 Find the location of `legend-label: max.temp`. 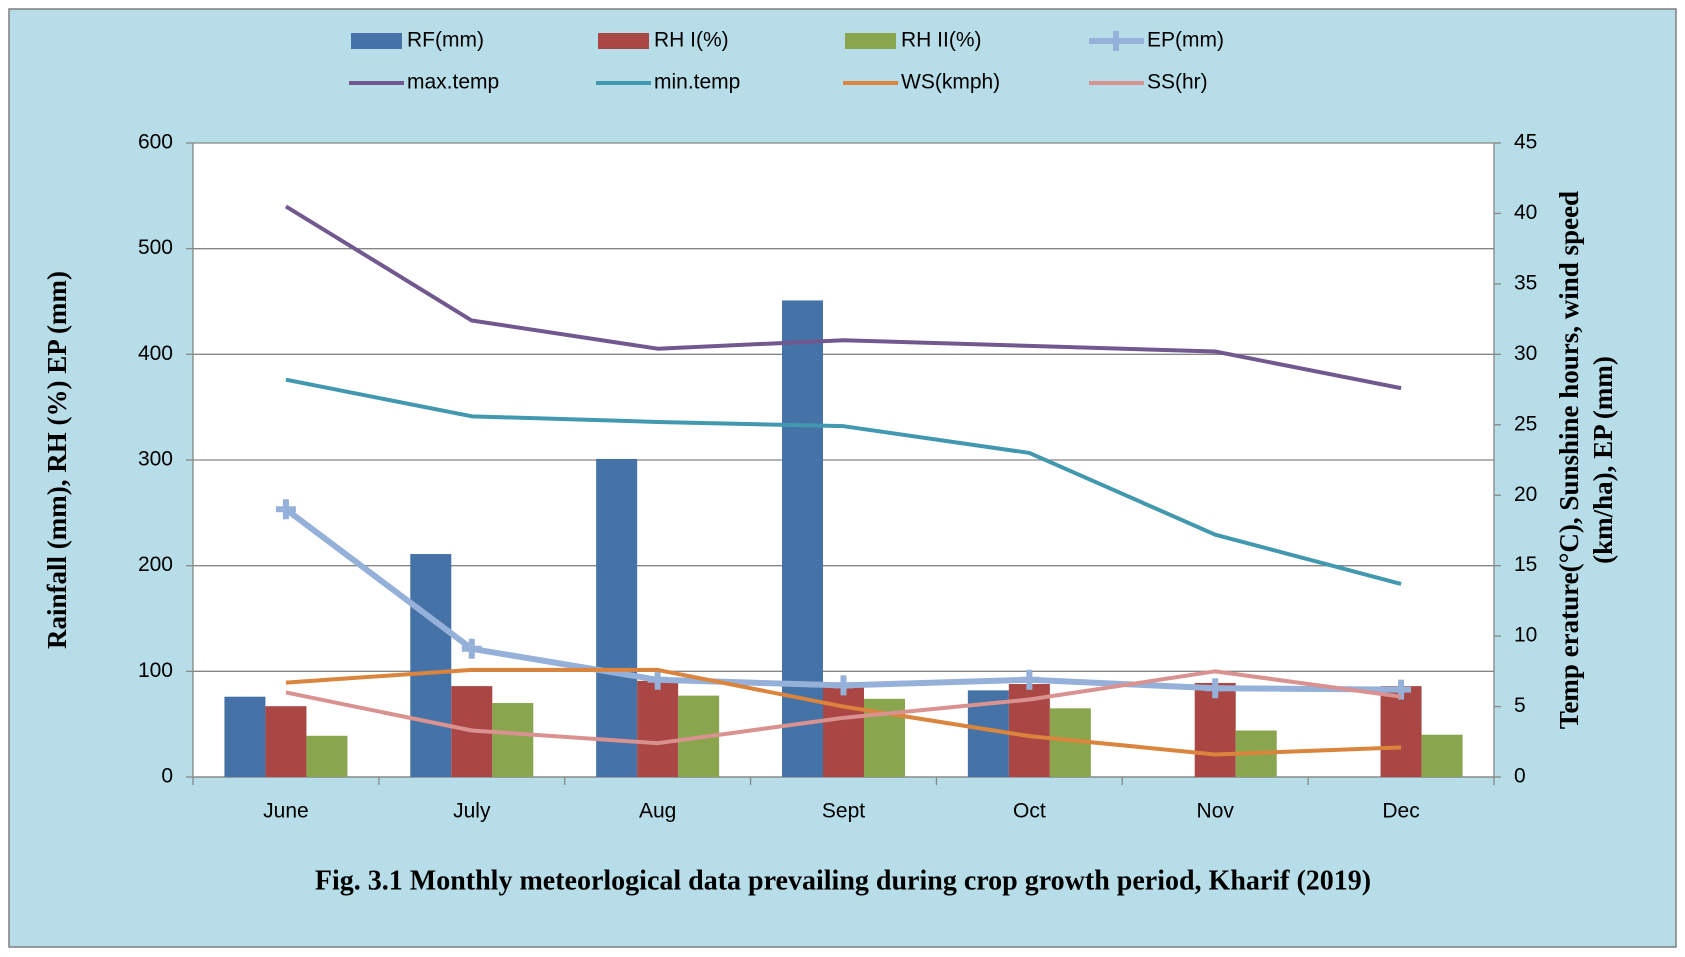

legend-label: max.temp is located at coordinates (453, 82).